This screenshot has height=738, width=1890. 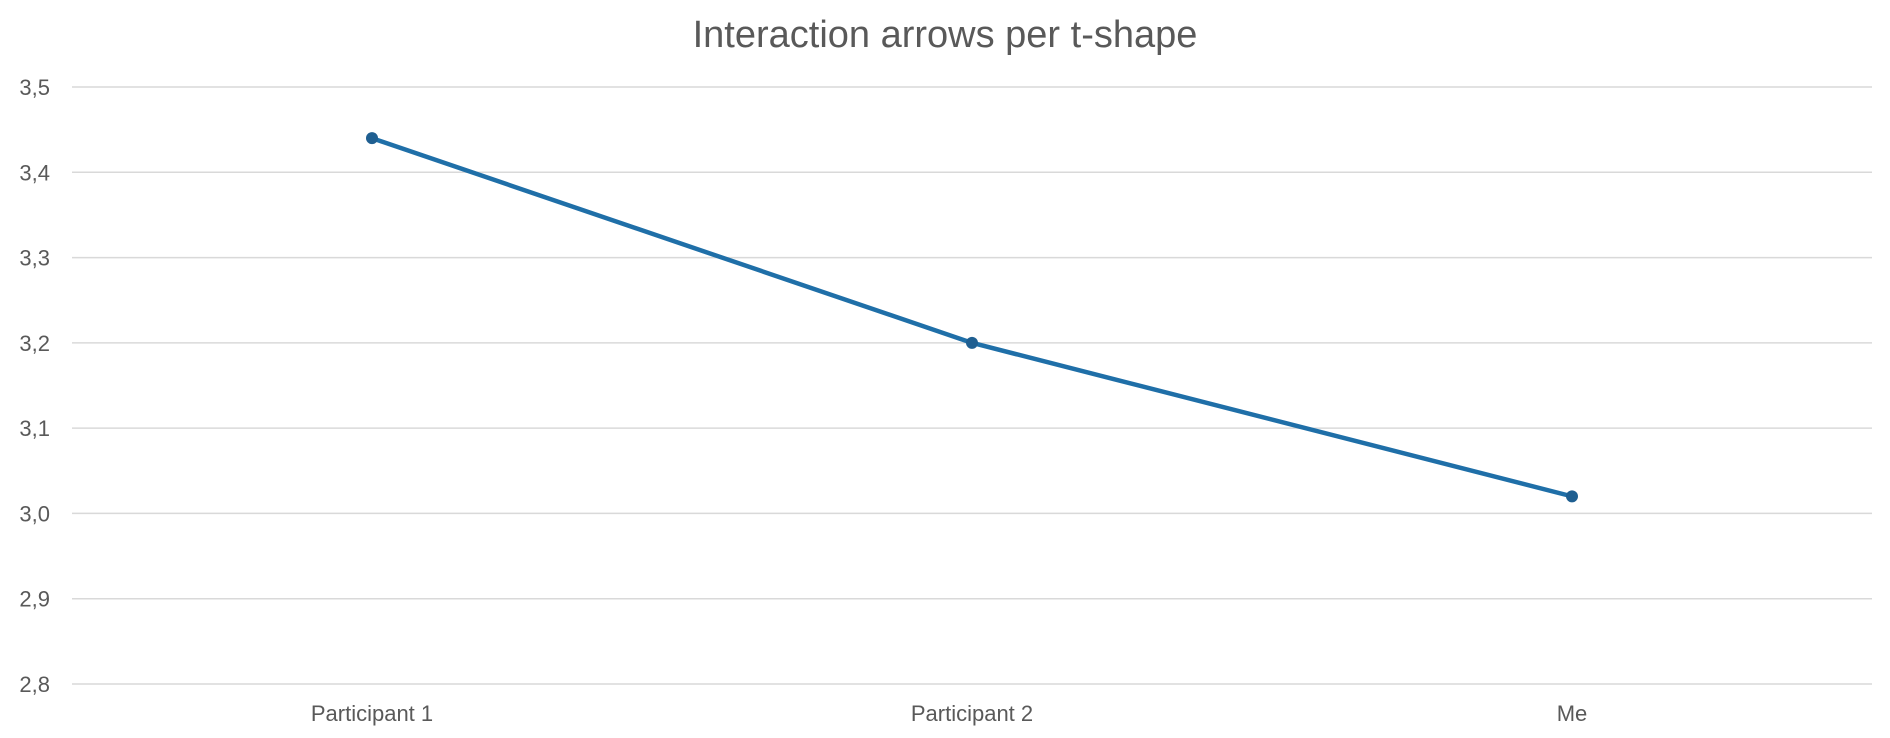 I want to click on x-tick-label: Me, so click(x=1572, y=713).